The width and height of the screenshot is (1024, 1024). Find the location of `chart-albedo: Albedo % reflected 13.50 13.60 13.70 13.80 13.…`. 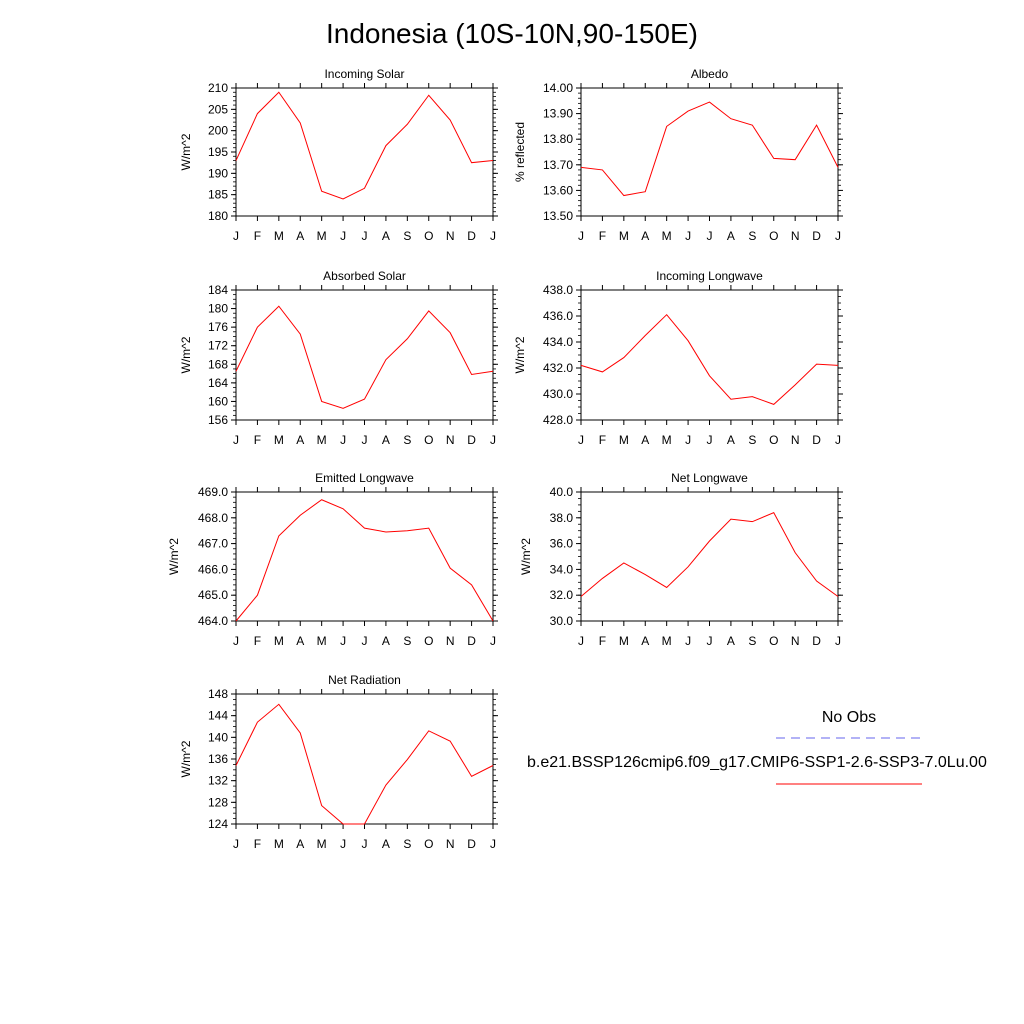

chart-albedo: Albedo % reflected 13.50 13.60 13.70 13.80 13.… is located at coordinates (678, 155).